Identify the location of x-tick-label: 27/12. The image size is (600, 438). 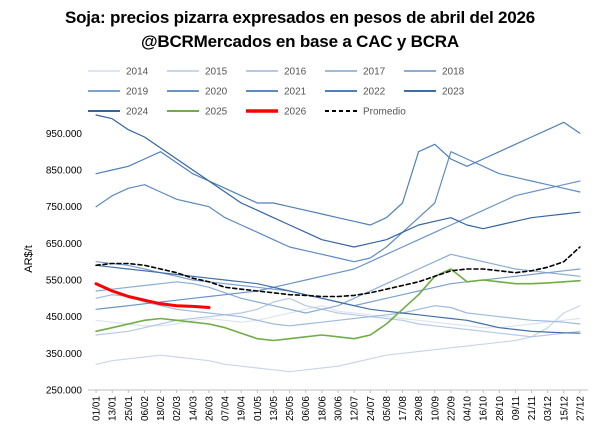
(580, 408).